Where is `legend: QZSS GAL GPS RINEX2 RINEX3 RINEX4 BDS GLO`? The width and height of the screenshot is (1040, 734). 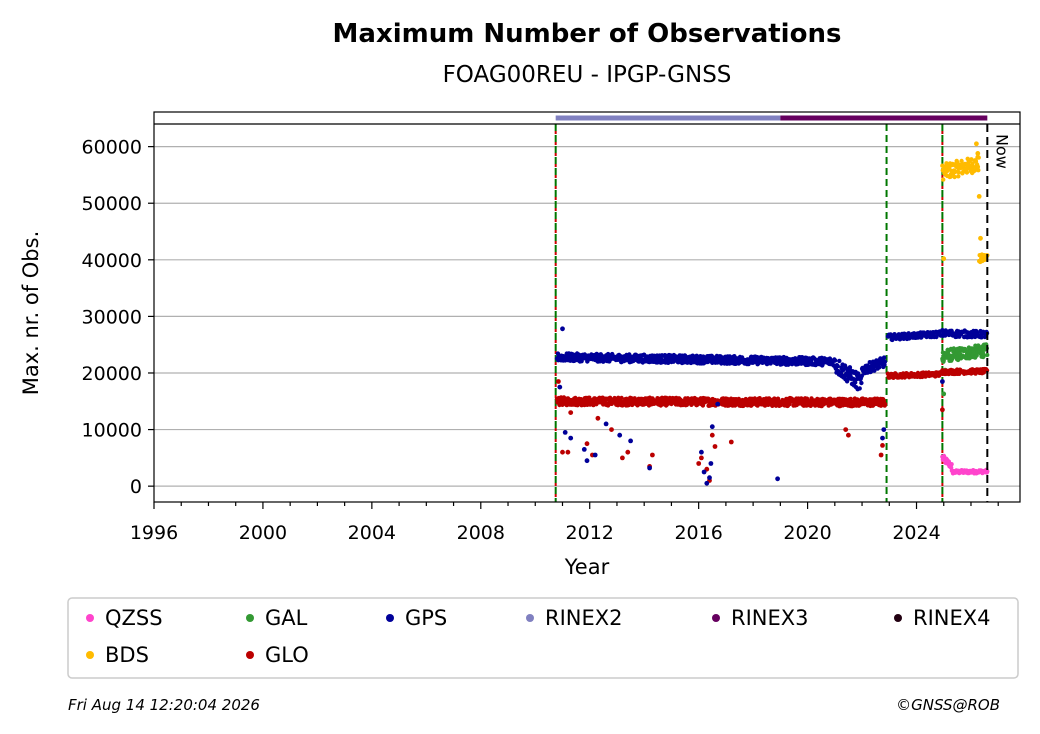 legend: QZSS GAL GPS RINEX2 RINEX3 RINEX4 BDS GLO is located at coordinates (538, 636).